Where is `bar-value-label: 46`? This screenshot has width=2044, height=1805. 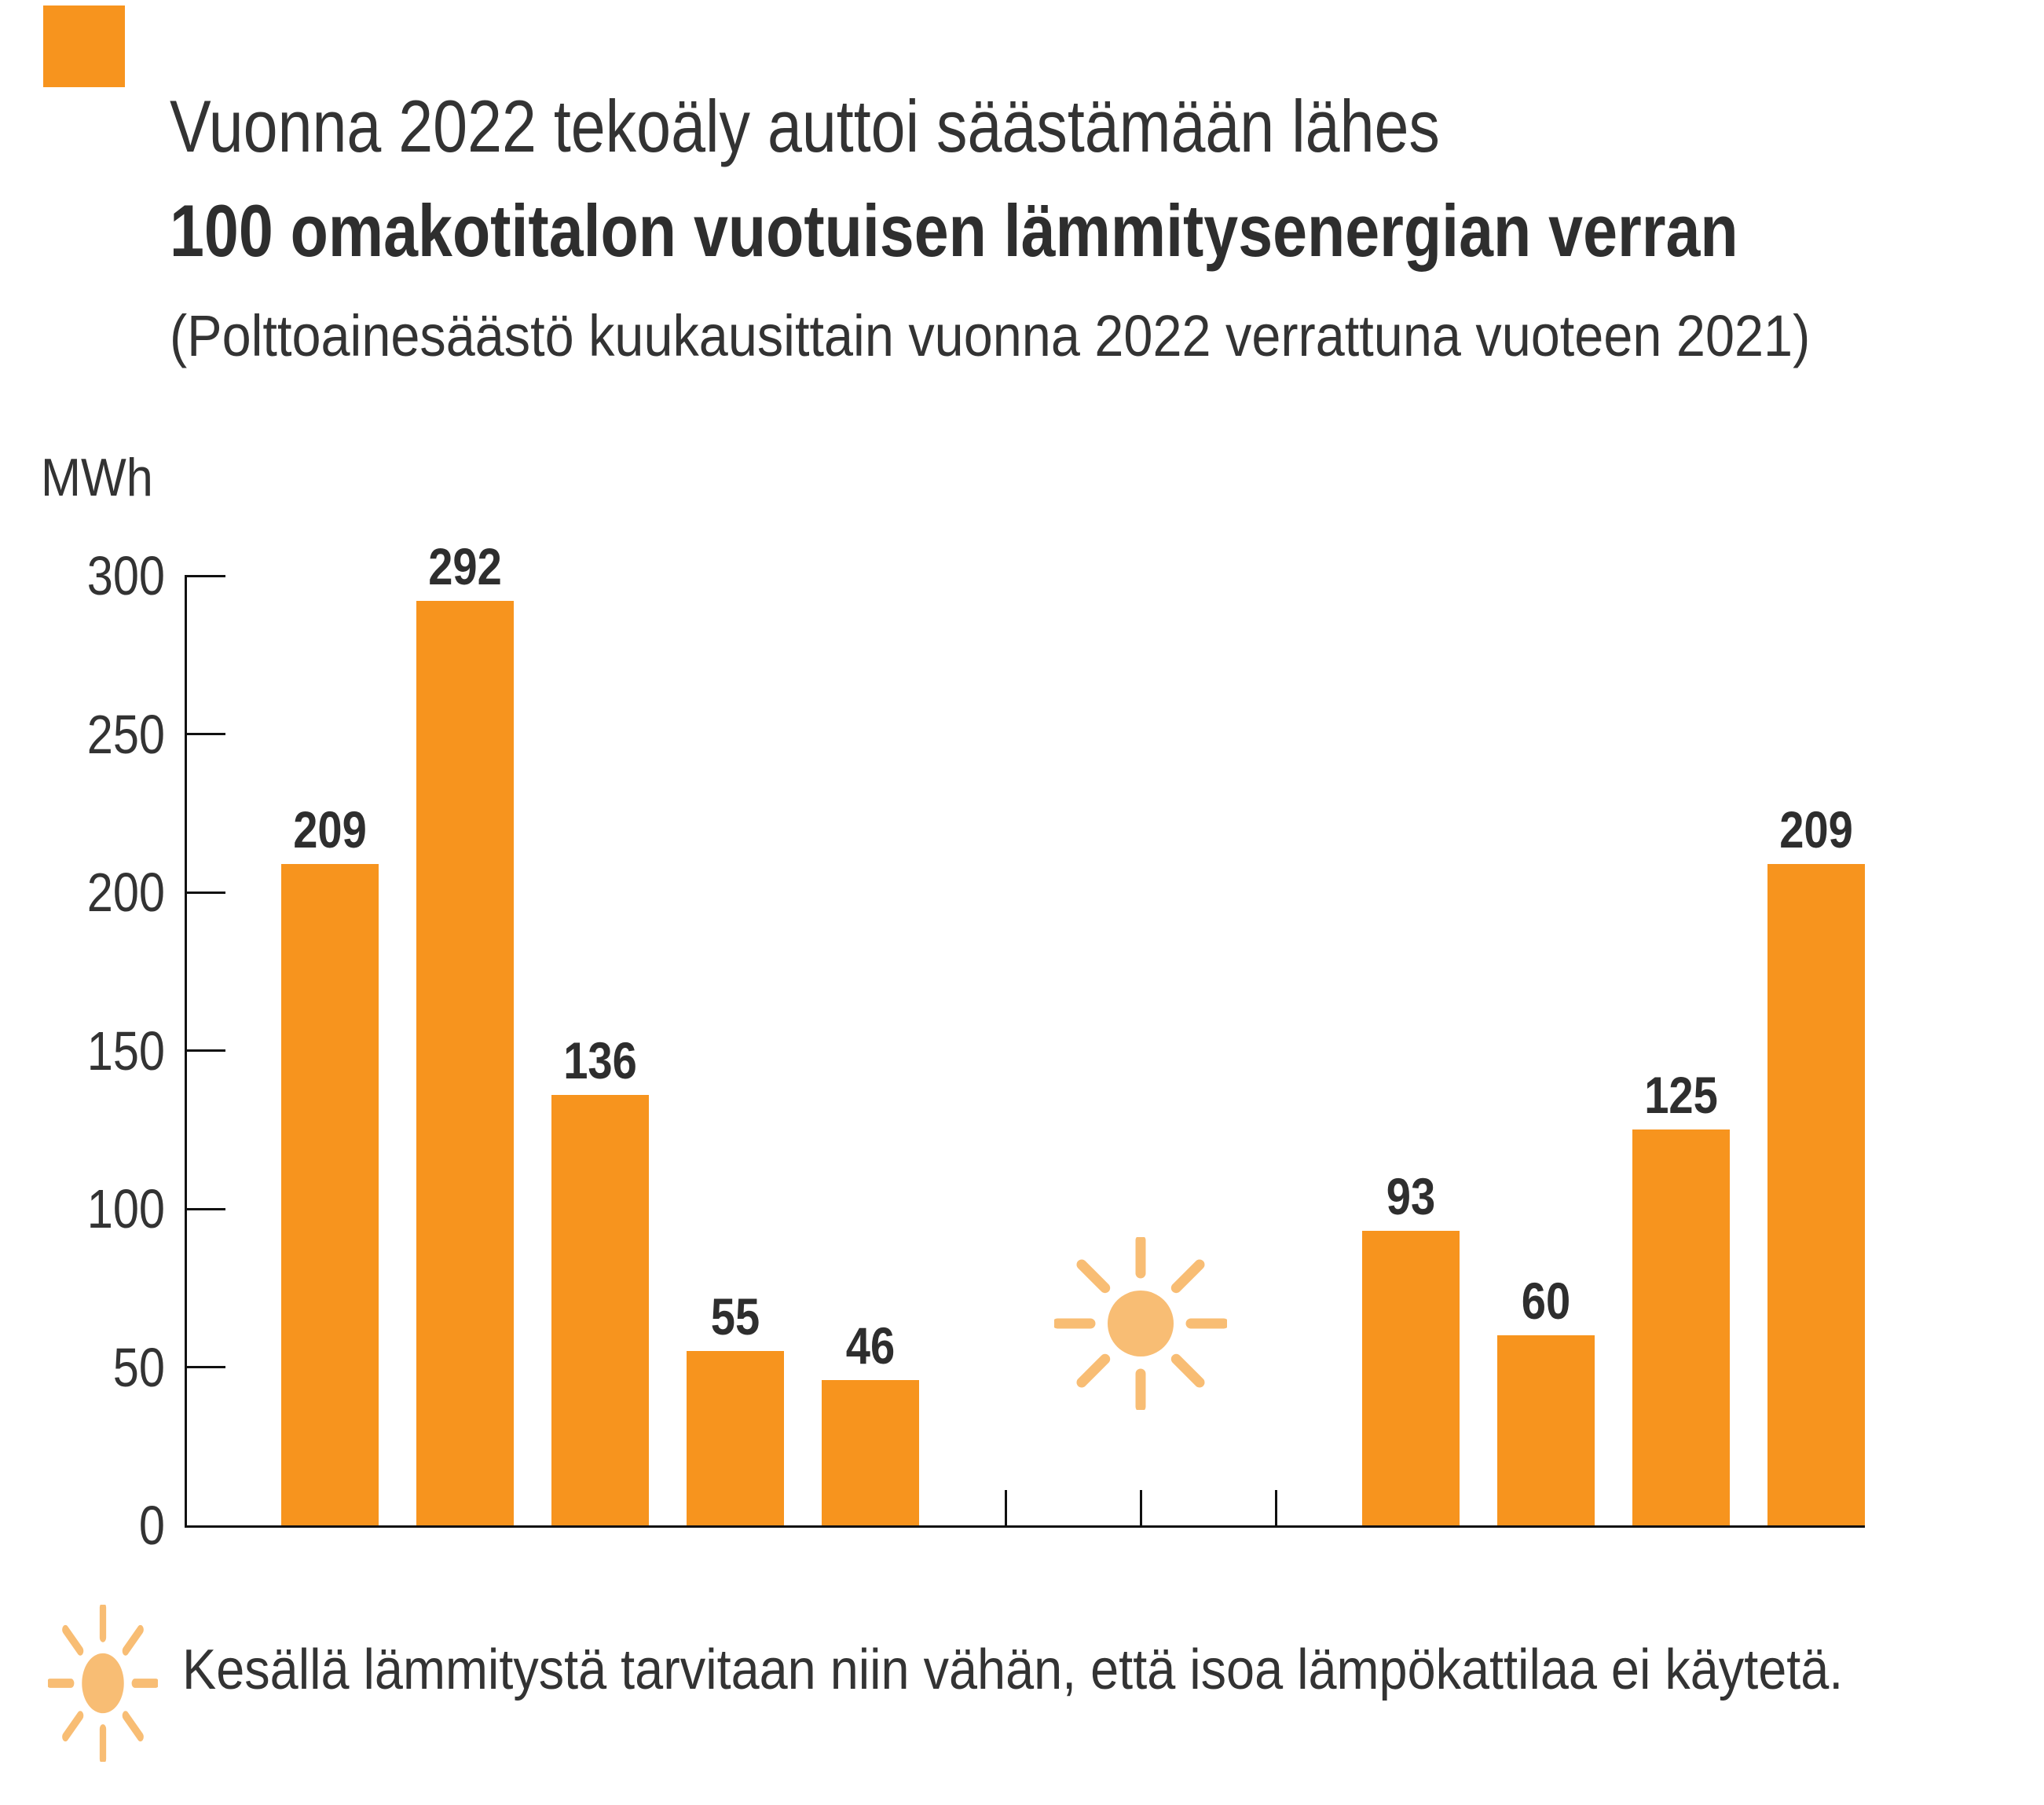
bar-value-label: 46 is located at coordinates (870, 1345).